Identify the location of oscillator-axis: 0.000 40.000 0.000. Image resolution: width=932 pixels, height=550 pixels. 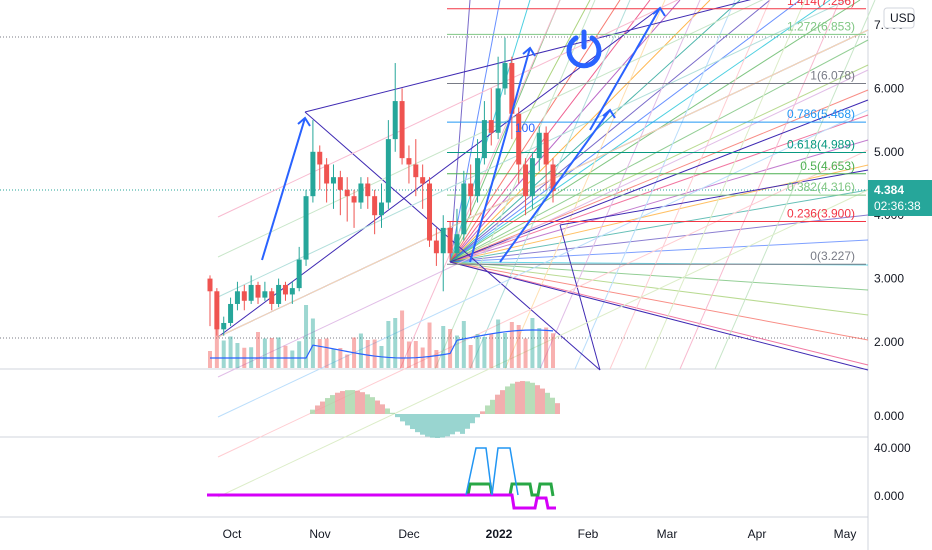
(892, 456).